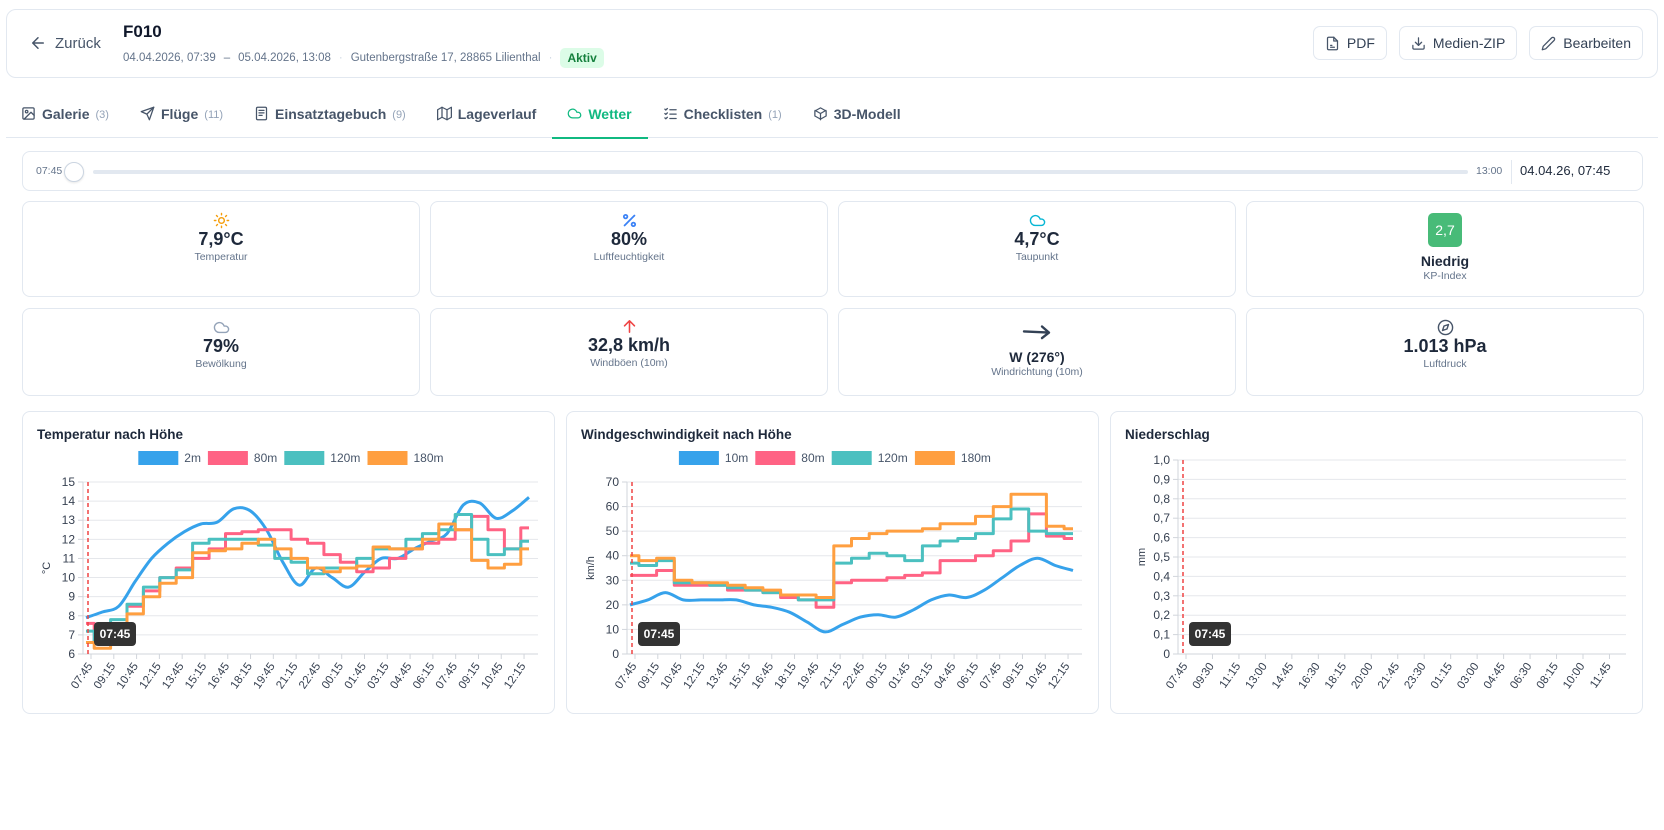 Image resolution: width=1664 pixels, height=830 pixels. What do you see at coordinates (1574, 676) in the screenshot?
I see `x-tick-label: 10:00` at bounding box center [1574, 676].